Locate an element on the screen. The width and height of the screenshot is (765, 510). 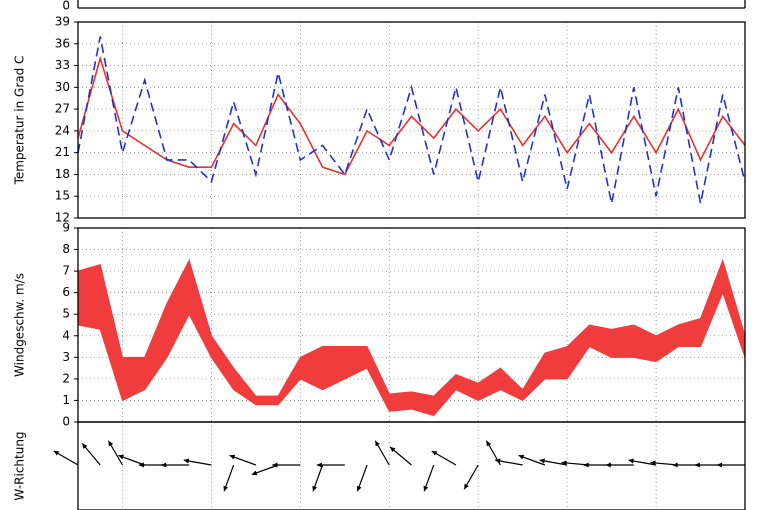
y-tick-label: 2 is located at coordinates (66, 378).